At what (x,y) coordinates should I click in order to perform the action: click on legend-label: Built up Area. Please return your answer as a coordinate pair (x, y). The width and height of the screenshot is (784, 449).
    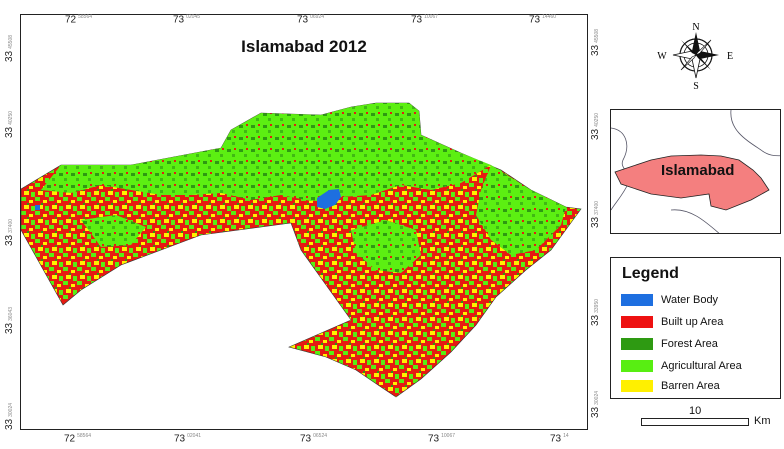
    Looking at the image, I should click on (692, 322).